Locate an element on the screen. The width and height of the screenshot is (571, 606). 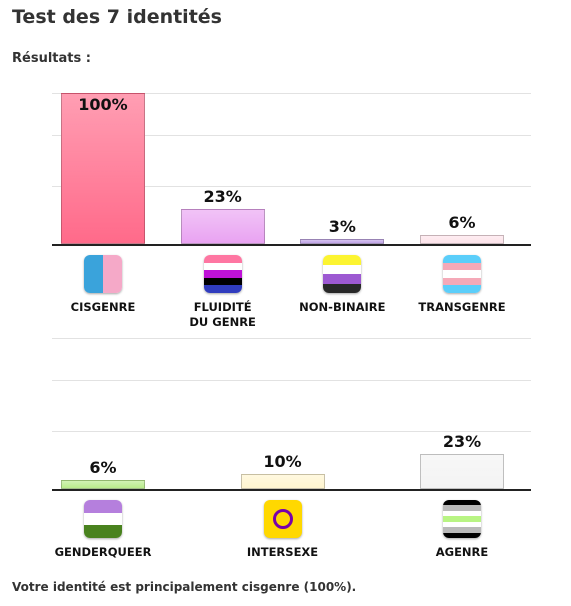
category-label: NON-BINAIRE is located at coordinates (342, 307).